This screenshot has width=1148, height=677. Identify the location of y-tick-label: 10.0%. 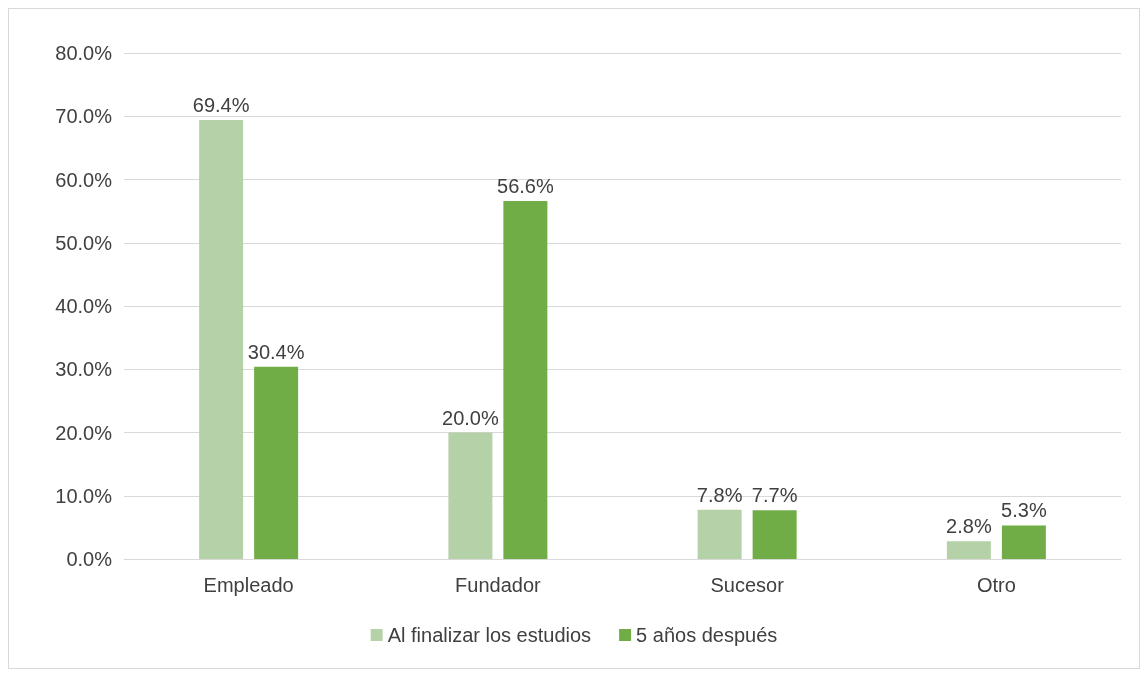
(84, 495).